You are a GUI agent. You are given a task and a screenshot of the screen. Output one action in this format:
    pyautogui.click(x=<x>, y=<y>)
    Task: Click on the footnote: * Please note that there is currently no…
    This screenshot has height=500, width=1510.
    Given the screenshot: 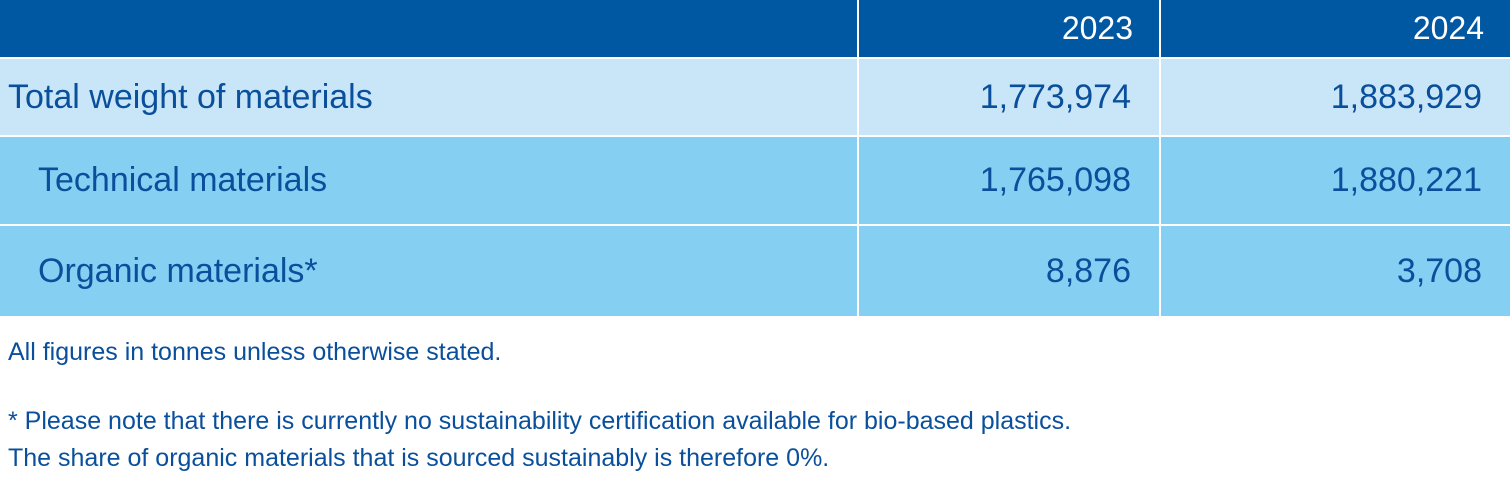 What is the action you would take?
    pyautogui.click(x=540, y=421)
    